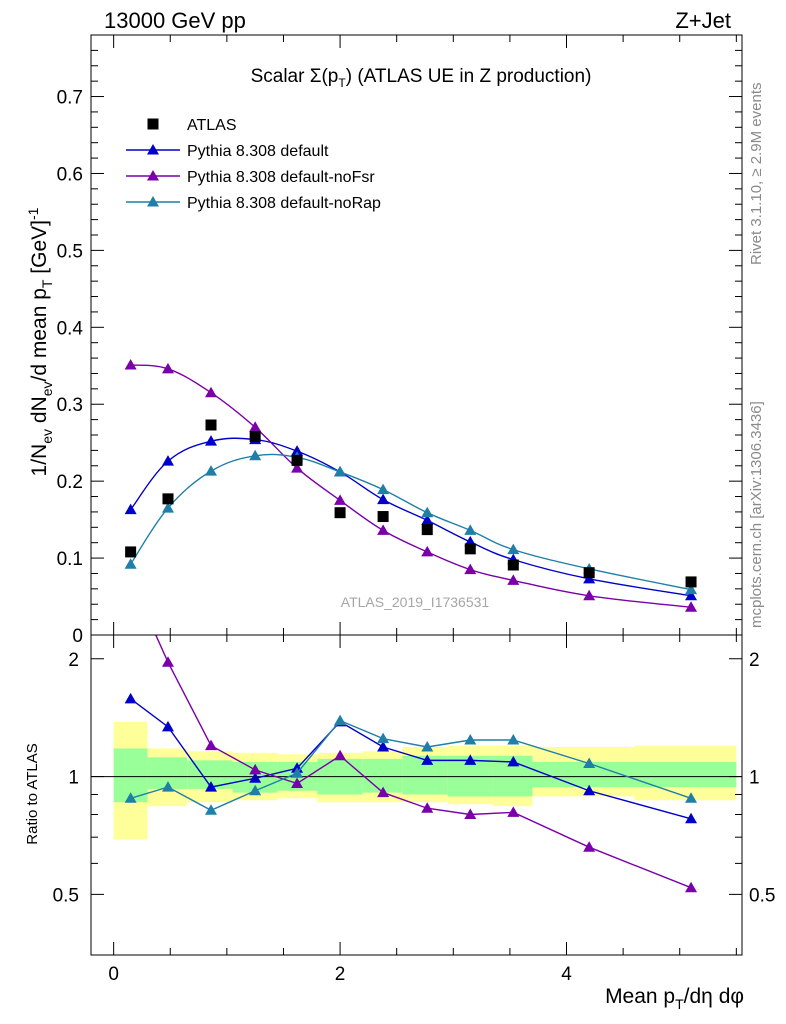 The image size is (786, 1024). Describe the element at coordinates (47, 283) in the screenshot. I see `ylabel-s3: T` at that location.